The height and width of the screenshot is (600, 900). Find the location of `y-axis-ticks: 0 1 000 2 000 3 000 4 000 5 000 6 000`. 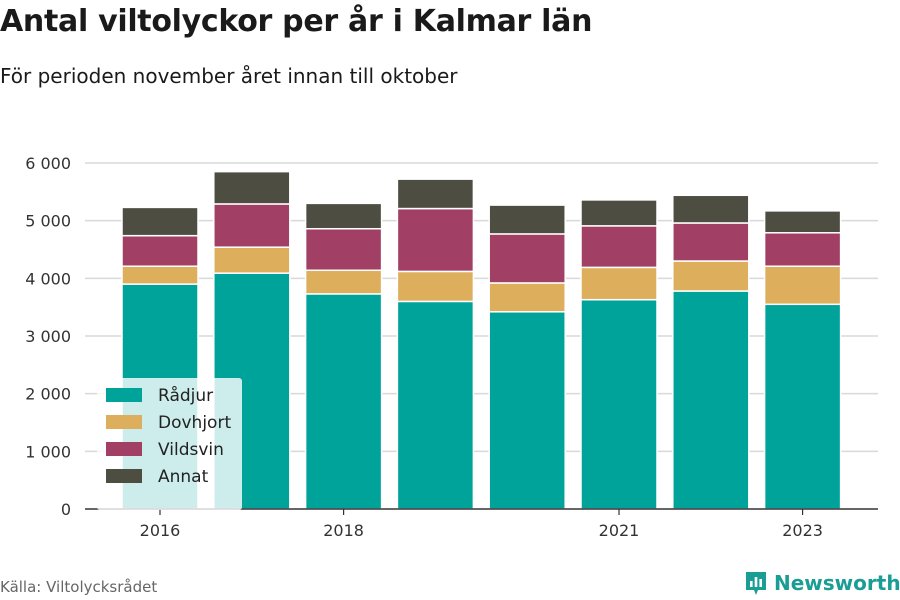

y-axis-ticks: 0 1 000 2 000 3 000 4 000 5 000 6 000 is located at coordinates (48, 336).